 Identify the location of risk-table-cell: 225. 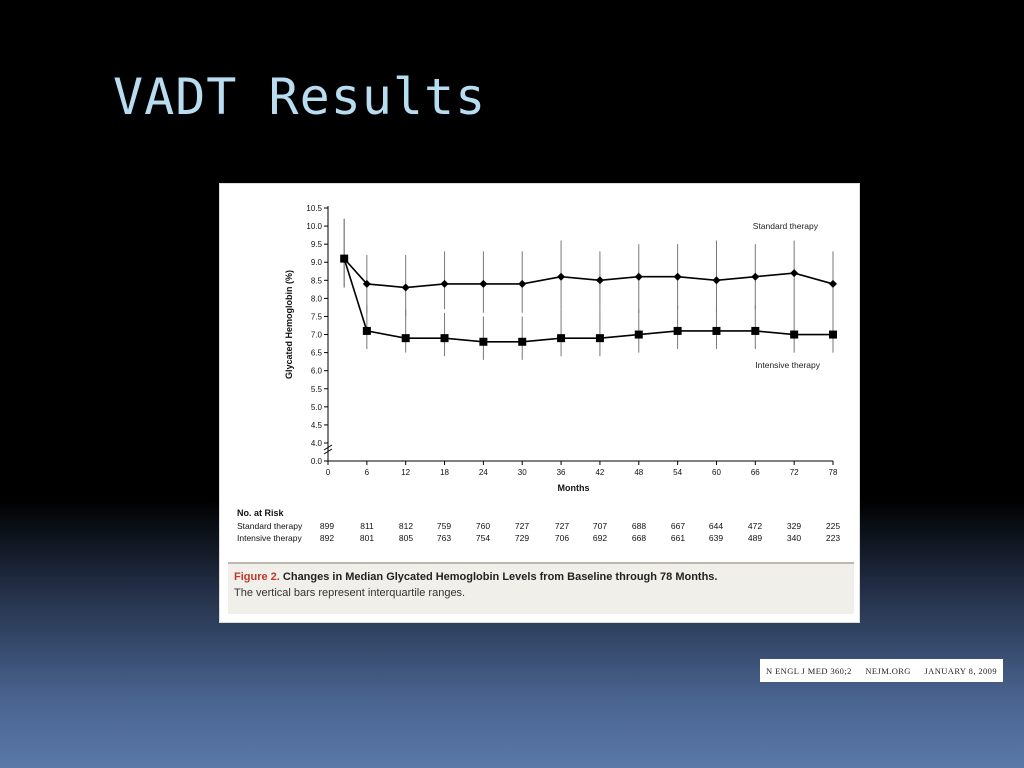
(833, 526).